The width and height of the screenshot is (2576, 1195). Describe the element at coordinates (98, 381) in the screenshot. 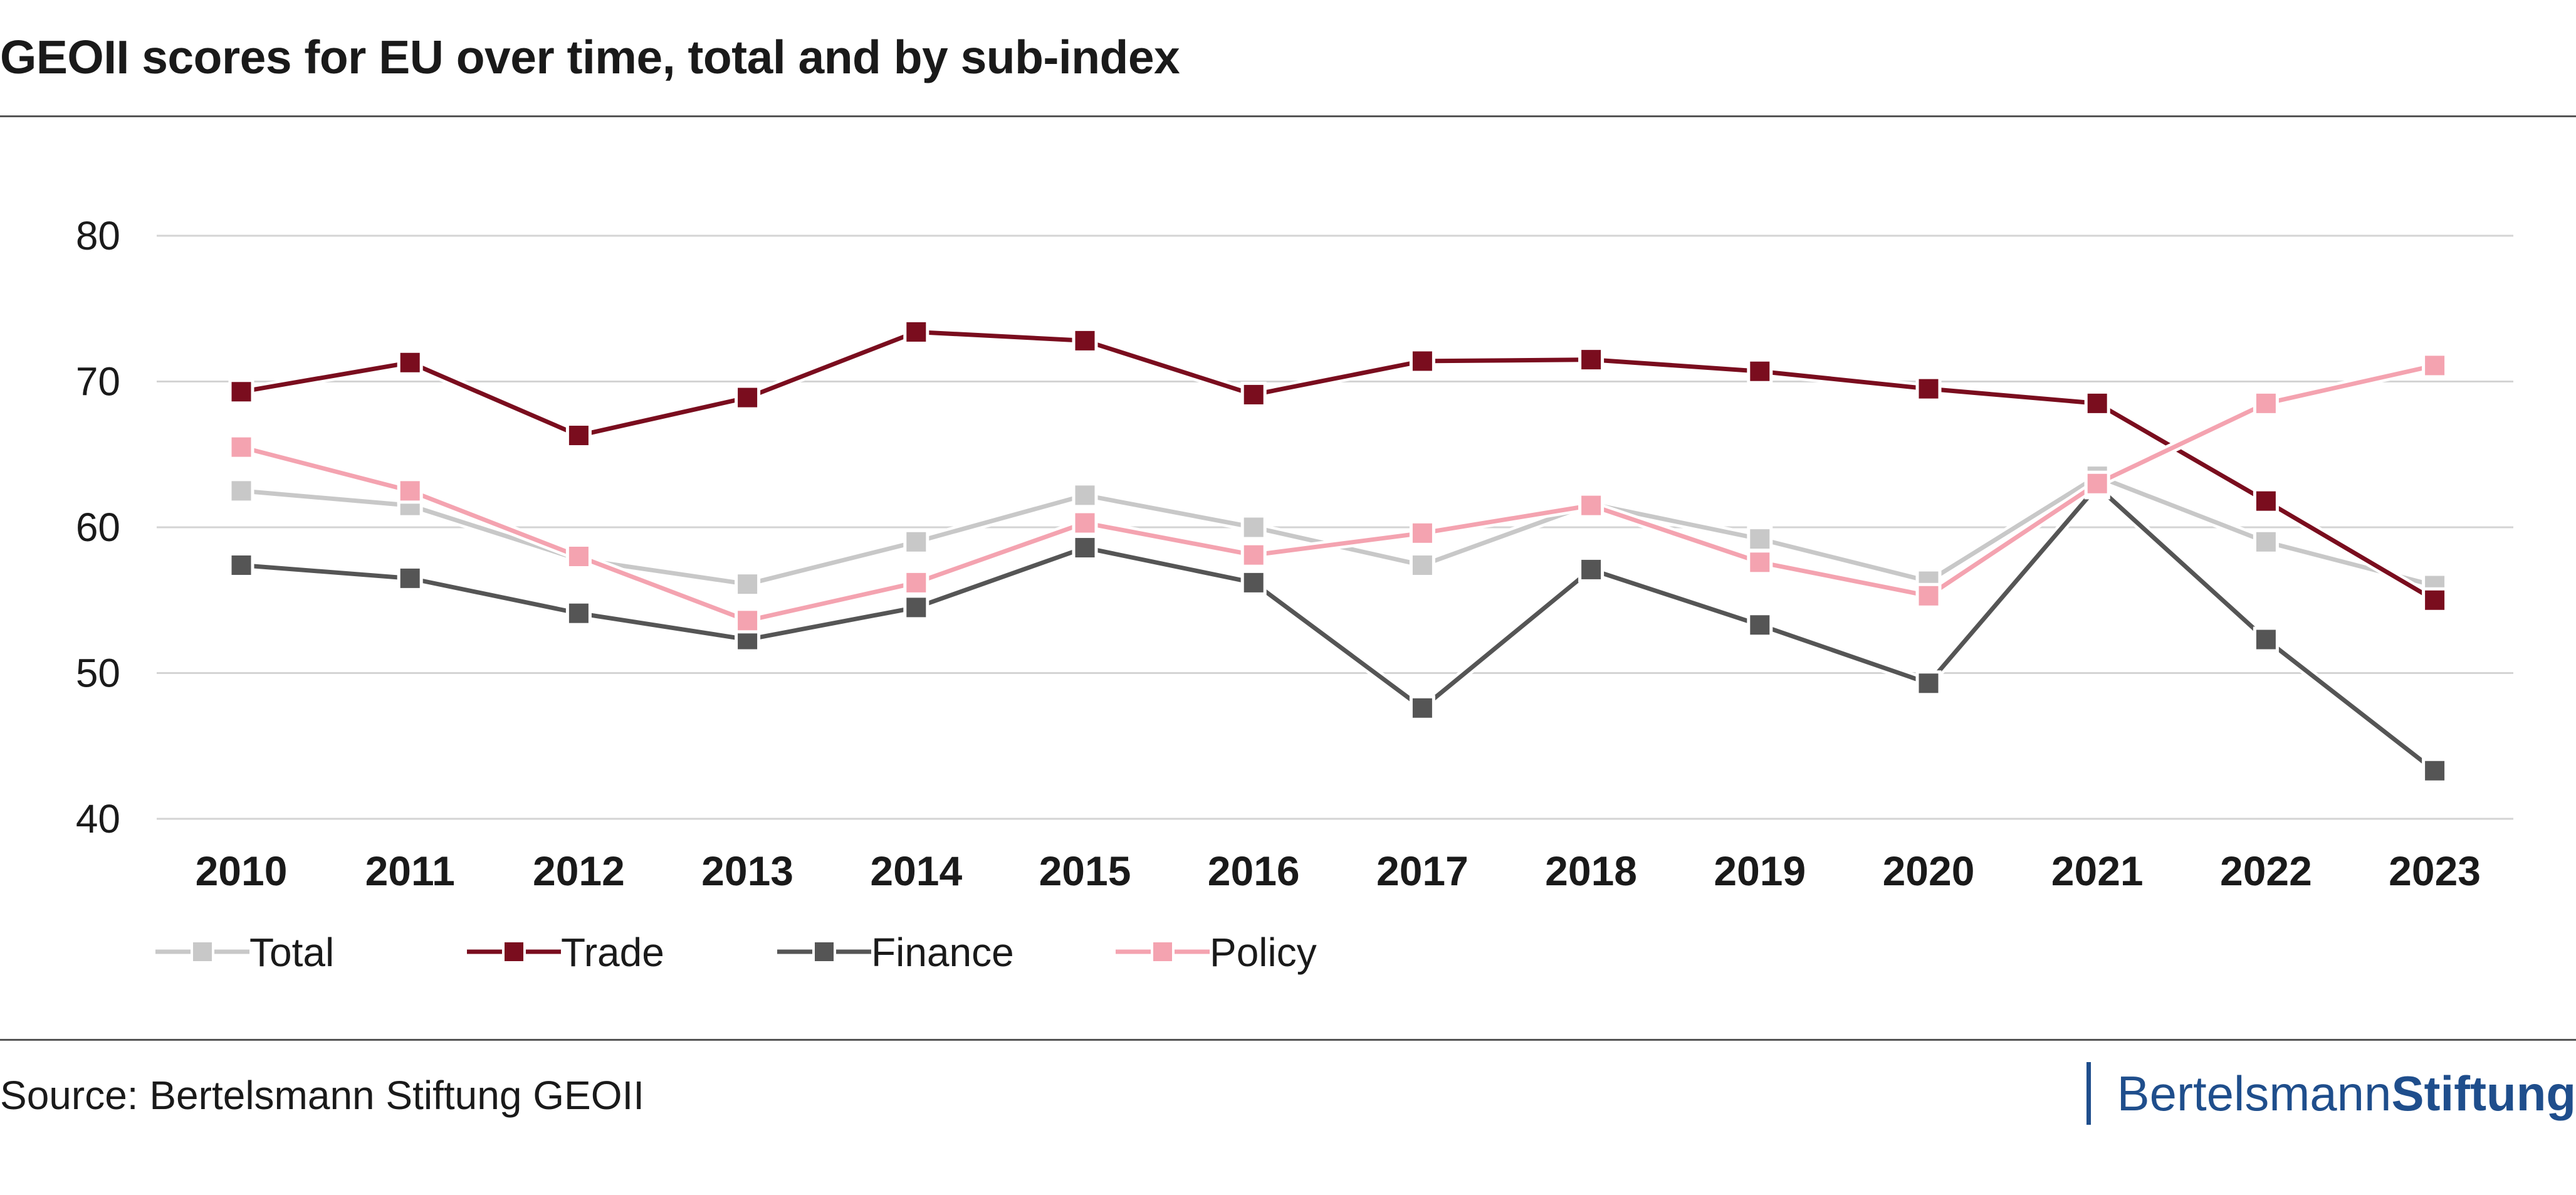

I see `y-tick-label: 70` at that location.